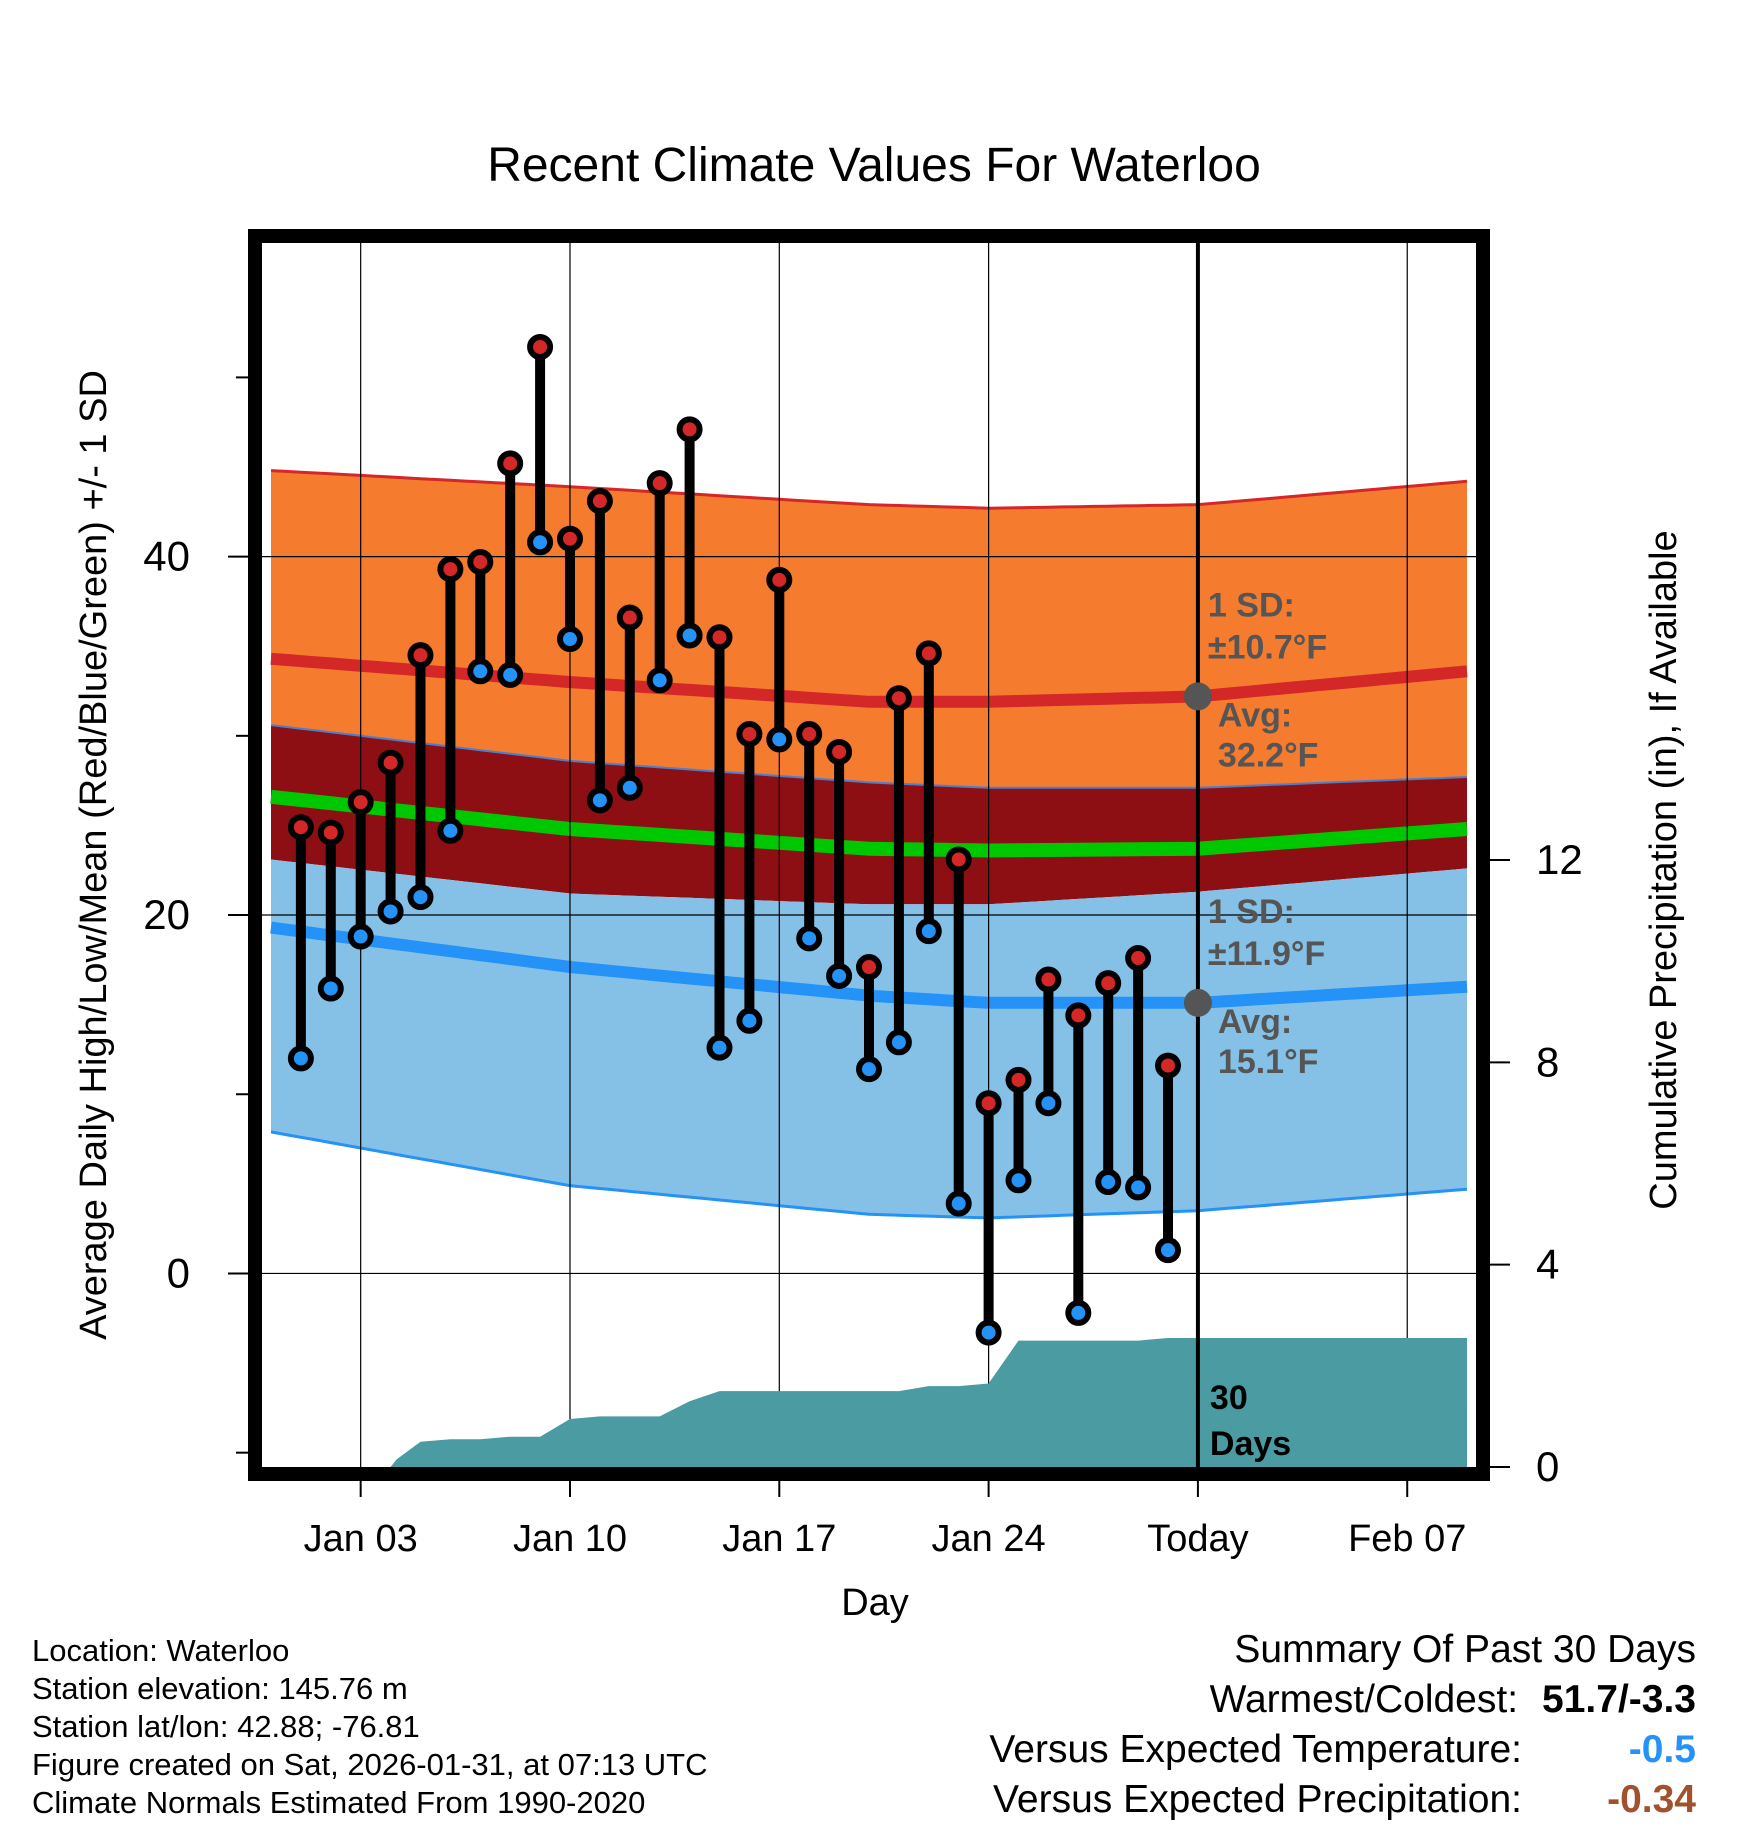 Image resolution: width=1748 pixels, height=1828 pixels. What do you see at coordinates (1559, 859) in the screenshot?
I see `right-y-tick-label: 12` at bounding box center [1559, 859].